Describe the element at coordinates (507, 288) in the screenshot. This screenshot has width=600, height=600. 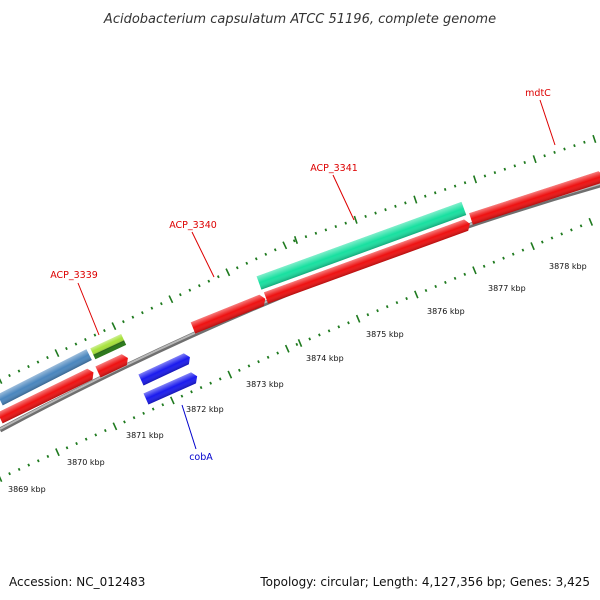
I see `tick-label: 3877 kbp` at that location.